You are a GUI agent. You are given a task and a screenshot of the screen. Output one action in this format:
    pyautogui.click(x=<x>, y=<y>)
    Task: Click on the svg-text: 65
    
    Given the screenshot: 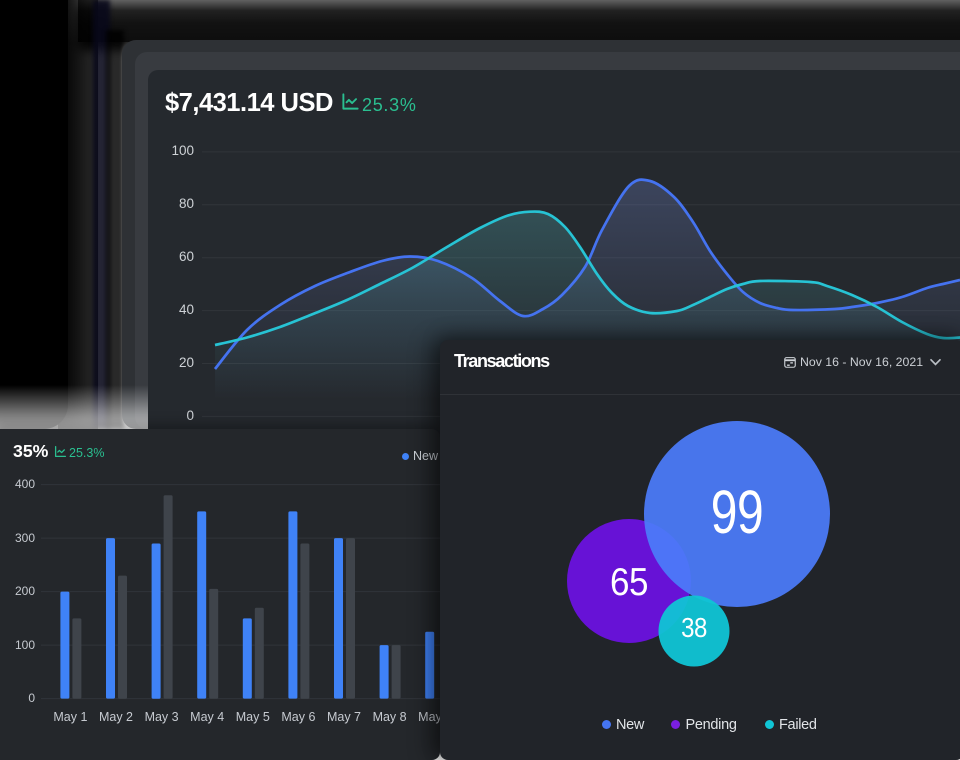 What is the action you would take?
    pyautogui.click(x=629, y=581)
    